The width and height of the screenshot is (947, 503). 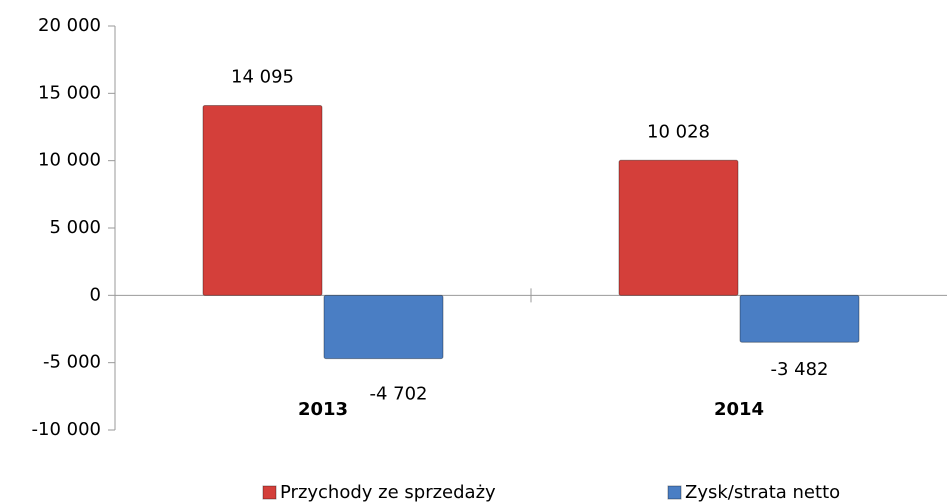 I want to click on y-tick-label: 10 000, so click(x=69, y=160).